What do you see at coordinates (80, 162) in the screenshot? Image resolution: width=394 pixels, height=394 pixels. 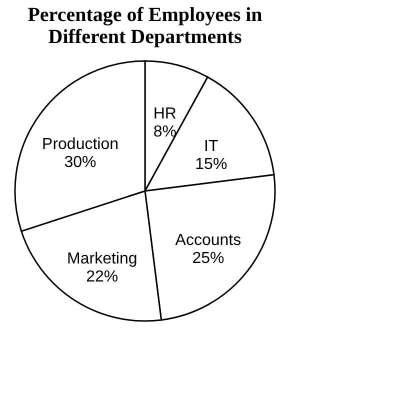 I see `data-label: 30%` at bounding box center [80, 162].